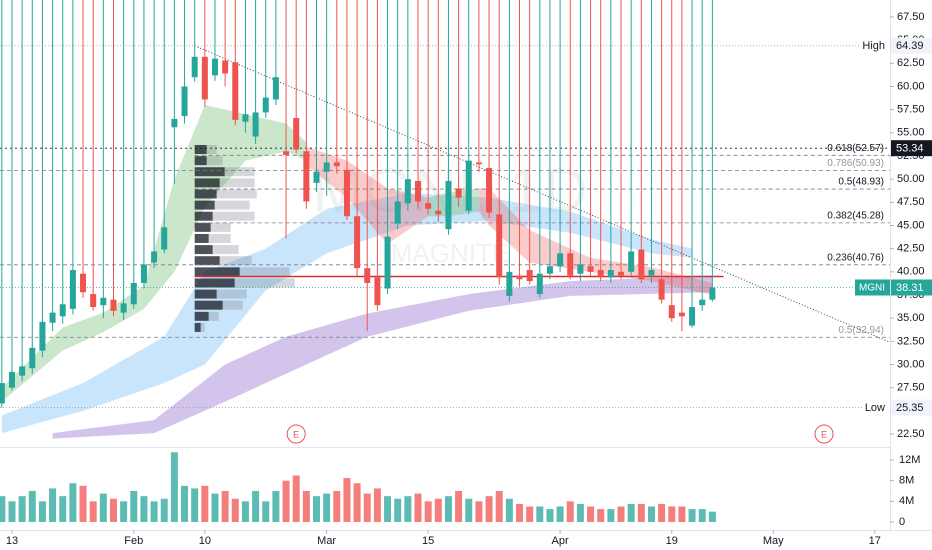  Describe the element at coordinates (906, 481) in the screenshot. I see `volume-tick-label: 8M` at that location.